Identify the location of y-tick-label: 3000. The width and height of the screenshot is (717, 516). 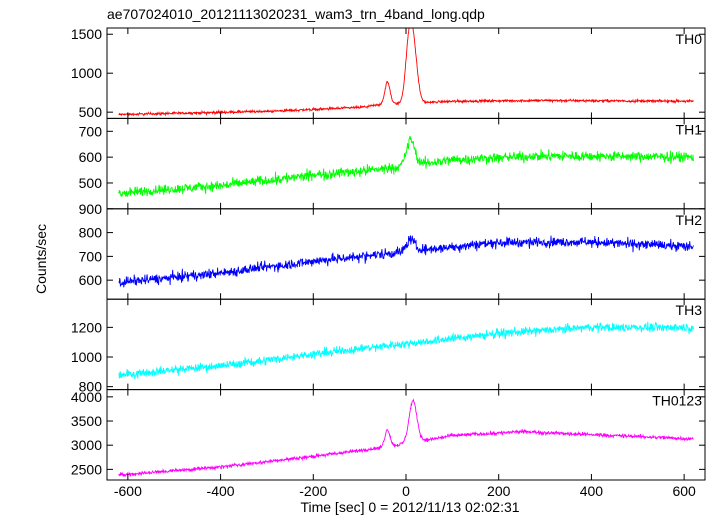
(86, 445).